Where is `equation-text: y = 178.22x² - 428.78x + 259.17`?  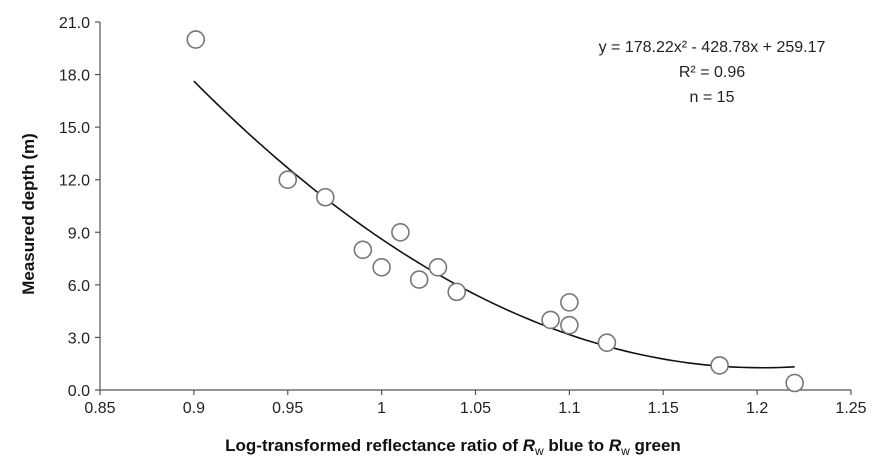 equation-text: y = 178.22x² - 428.78x + 259.17 is located at coordinates (712, 47).